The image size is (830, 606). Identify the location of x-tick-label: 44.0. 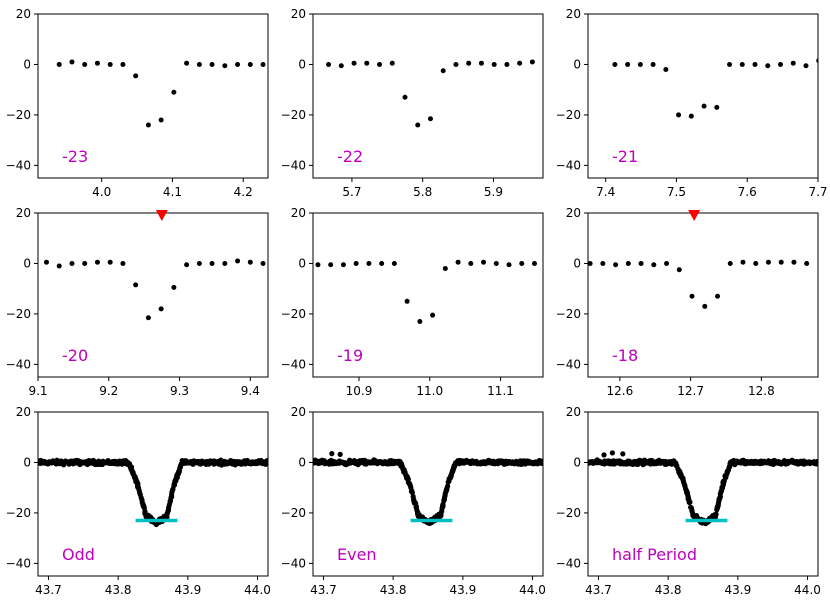
(532, 590).